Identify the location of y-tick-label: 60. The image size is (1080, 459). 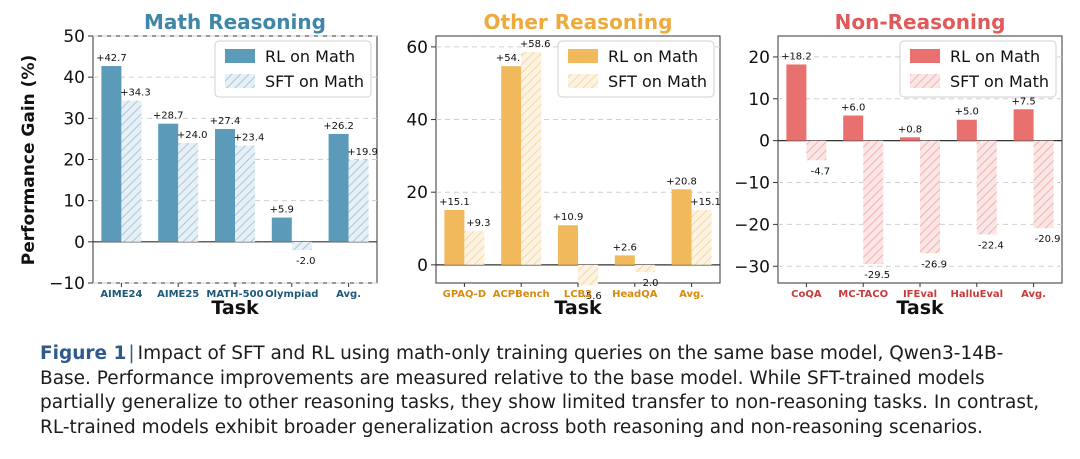
(417, 48).